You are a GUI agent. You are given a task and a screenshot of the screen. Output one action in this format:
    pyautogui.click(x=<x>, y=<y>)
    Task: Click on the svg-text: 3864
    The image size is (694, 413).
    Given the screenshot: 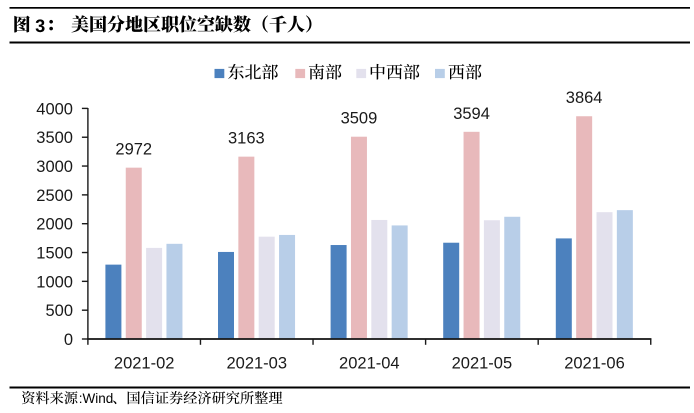 What is the action you would take?
    pyautogui.click(x=584, y=98)
    